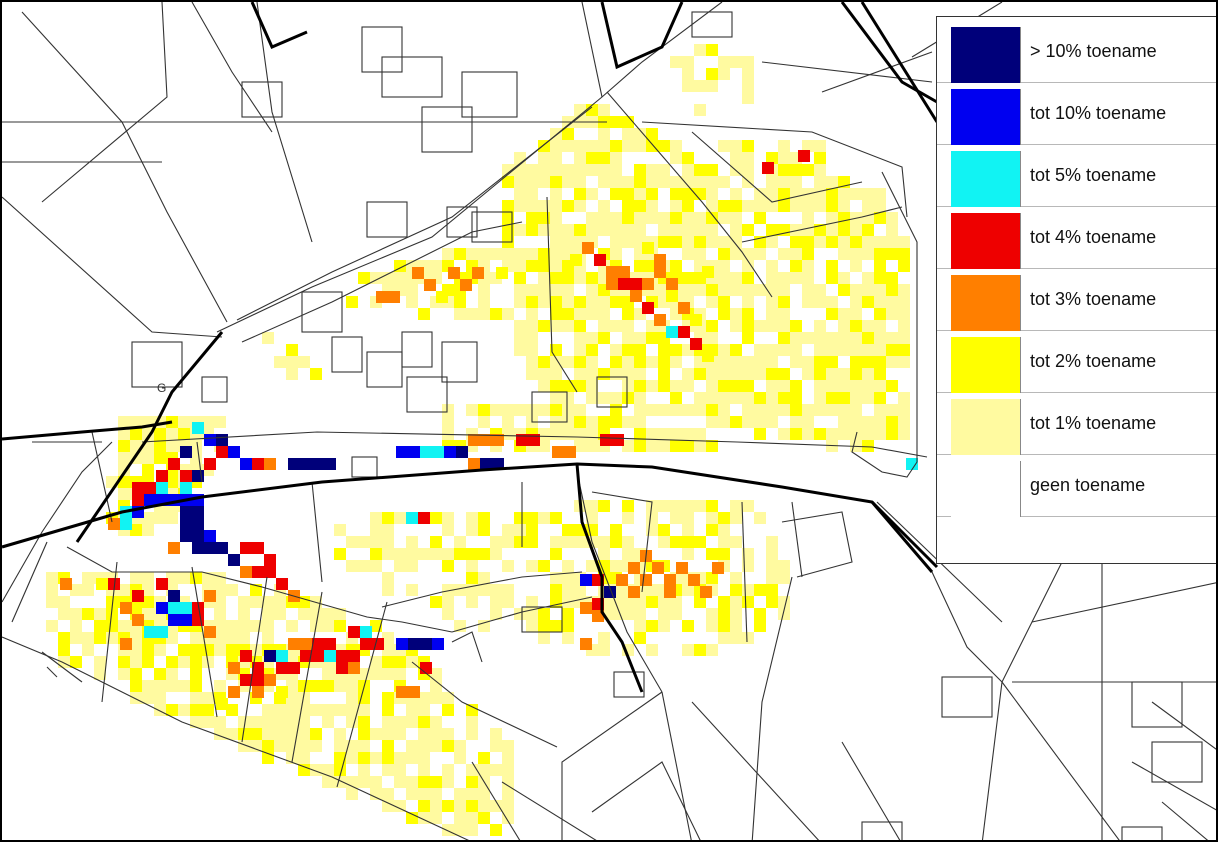 The height and width of the screenshot is (842, 1218). What do you see at coordinates (161, 388) in the screenshot?
I see `map-label: G` at bounding box center [161, 388].